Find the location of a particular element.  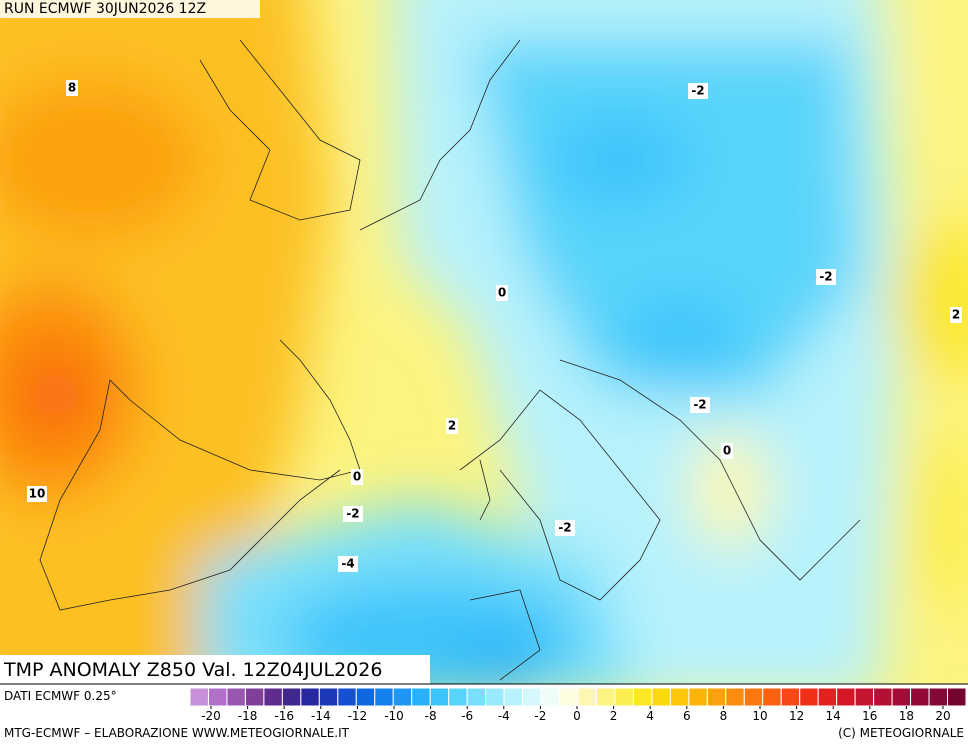

colorbar-tick-label: -4 is located at coordinates (504, 716).